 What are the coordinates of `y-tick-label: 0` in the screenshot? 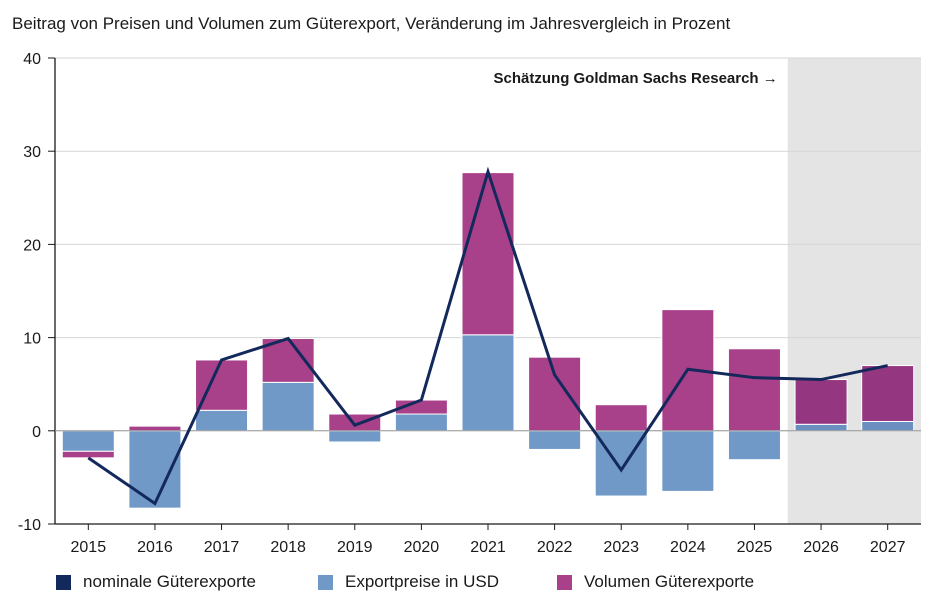 It's located at (36, 432).